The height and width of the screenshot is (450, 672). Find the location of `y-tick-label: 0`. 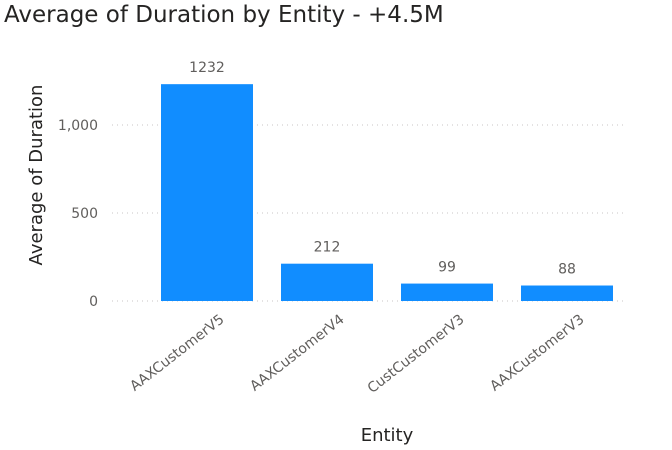

y-tick-label: 0 is located at coordinates (93, 302).